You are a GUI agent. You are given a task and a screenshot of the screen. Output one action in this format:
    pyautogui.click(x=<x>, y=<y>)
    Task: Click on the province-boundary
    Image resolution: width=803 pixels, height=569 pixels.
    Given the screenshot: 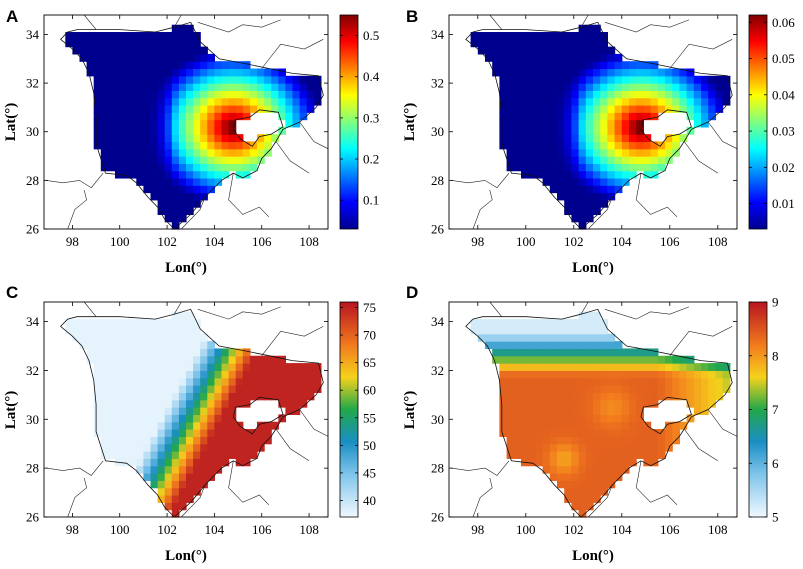 What is the action you would take?
    pyautogui.click(x=599, y=413)
    